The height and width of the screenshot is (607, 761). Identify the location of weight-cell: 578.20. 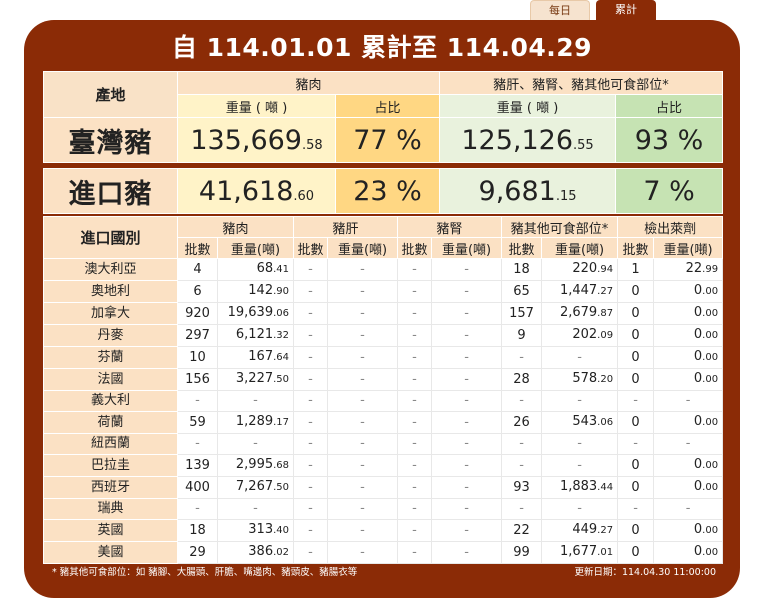
(580, 379).